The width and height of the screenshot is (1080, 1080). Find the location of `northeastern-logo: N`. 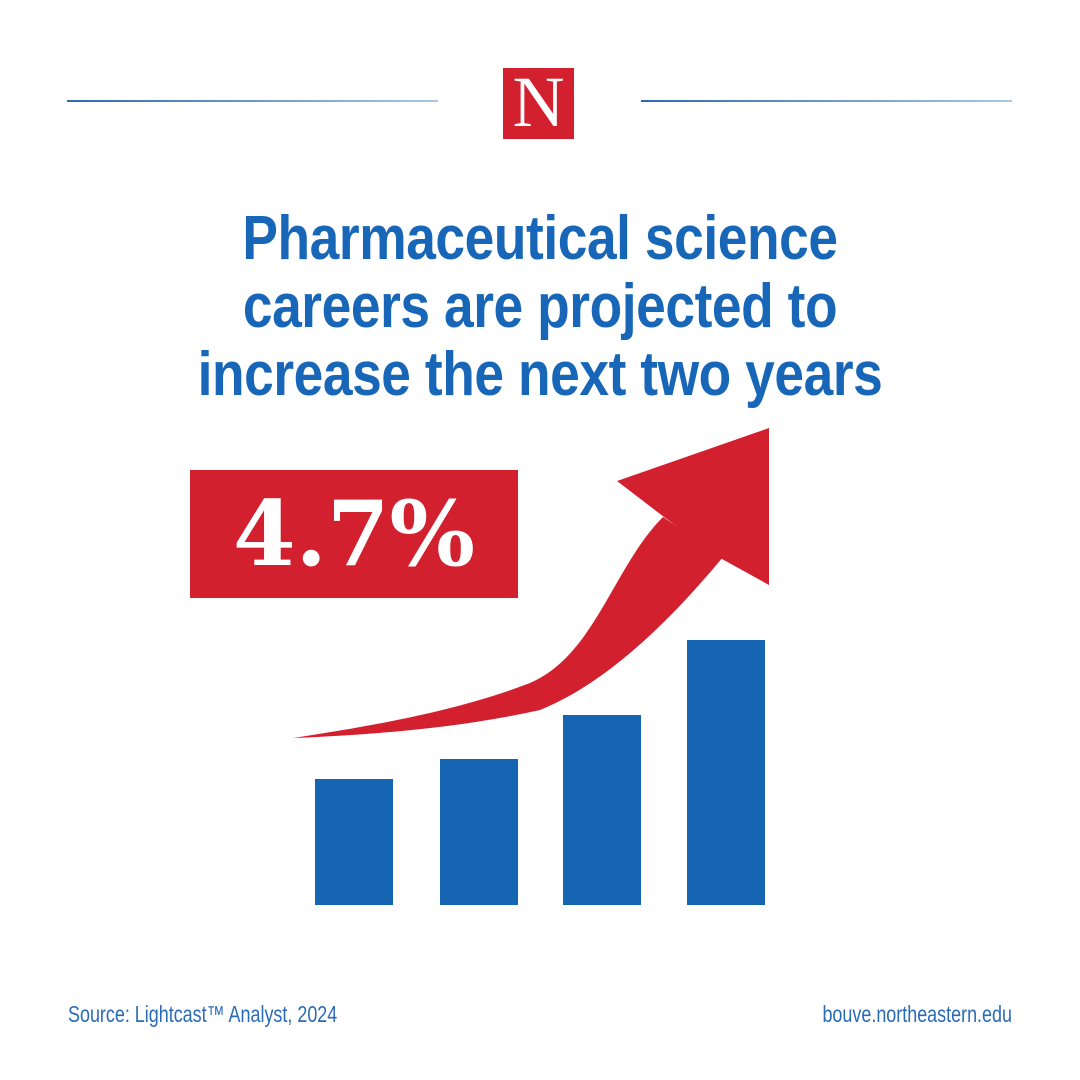

northeastern-logo: N is located at coordinates (538, 101).